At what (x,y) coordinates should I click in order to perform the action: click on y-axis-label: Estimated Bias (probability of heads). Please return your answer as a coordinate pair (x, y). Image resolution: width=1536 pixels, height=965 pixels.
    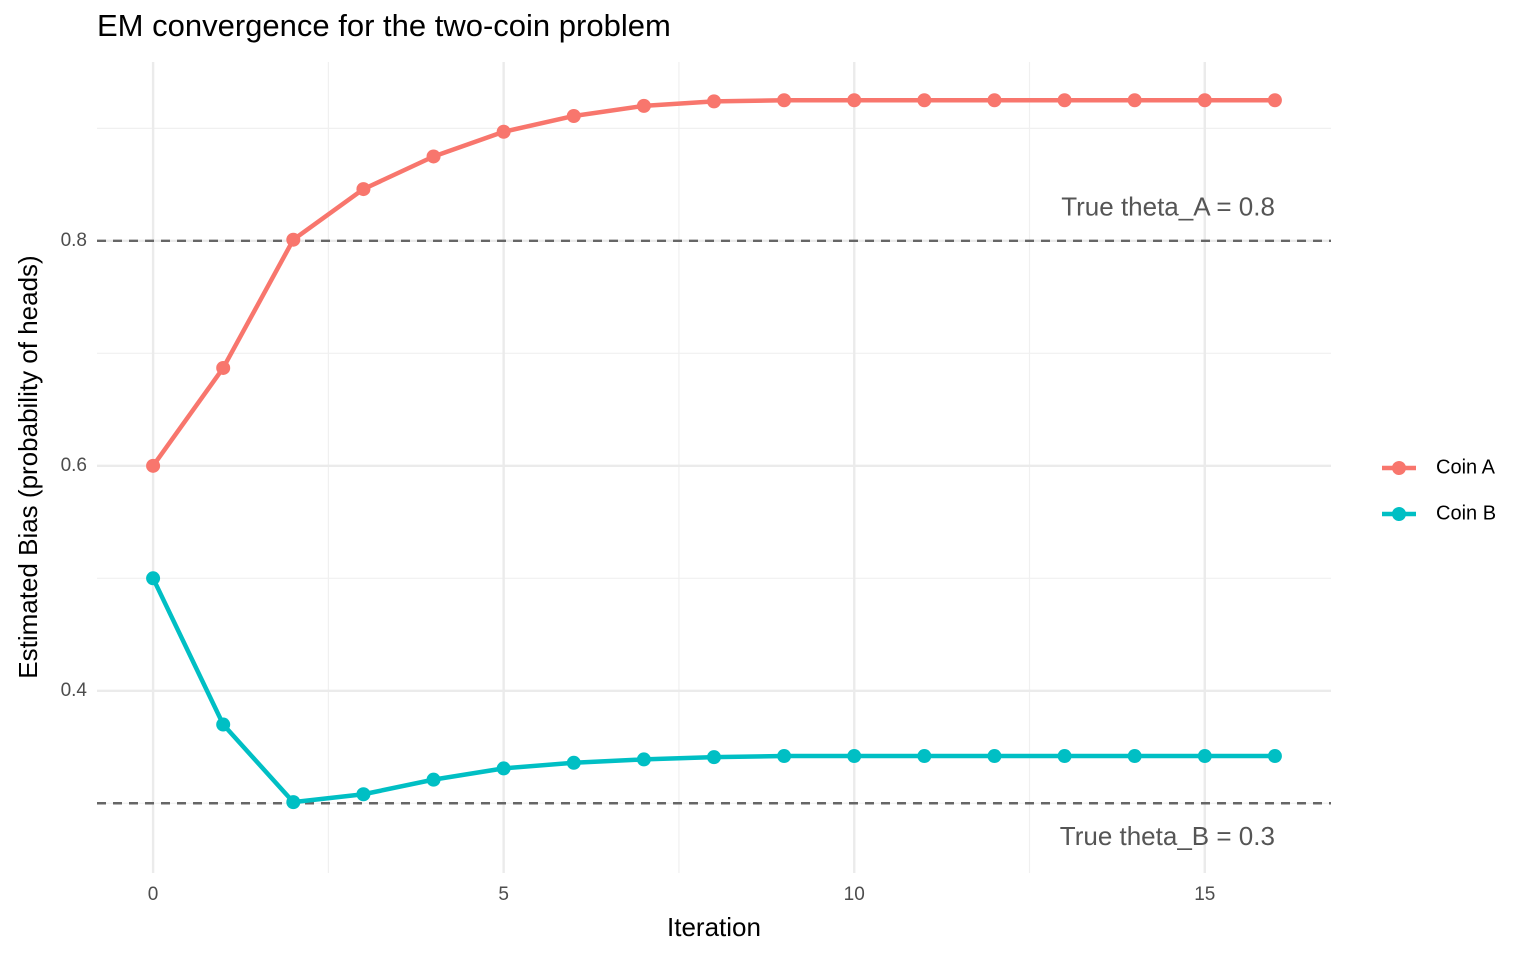
    Looking at the image, I should click on (28, 466).